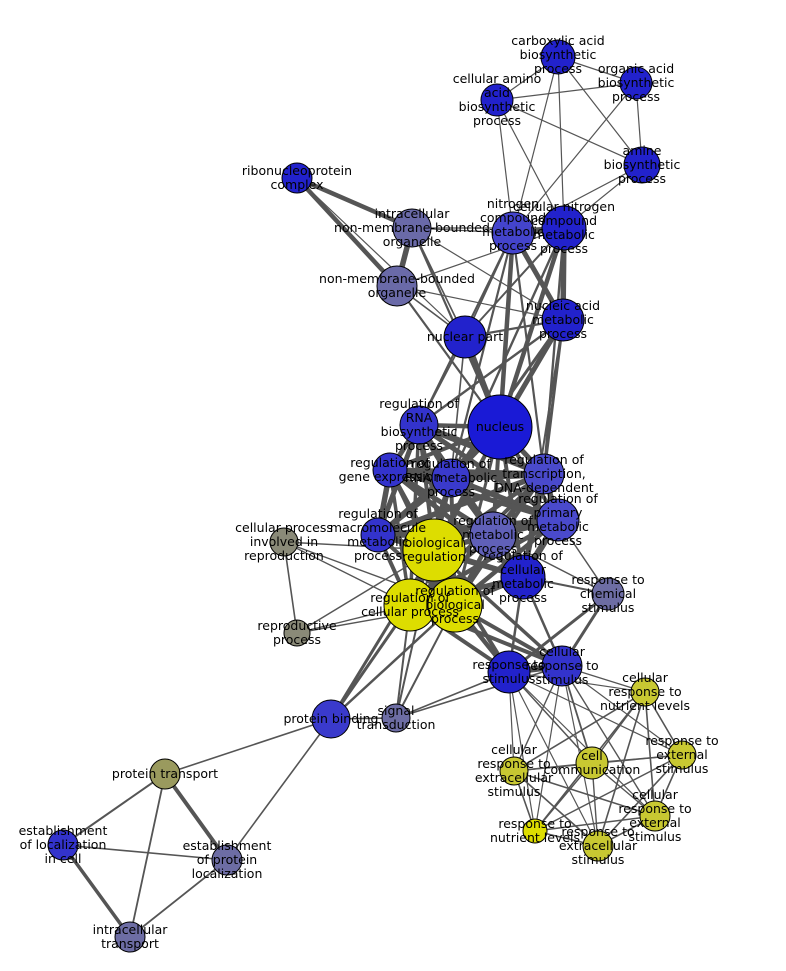  What do you see at coordinates (562, 666) in the screenshot?
I see `graph-node-cellular_response_to_stimulus` at bounding box center [562, 666].